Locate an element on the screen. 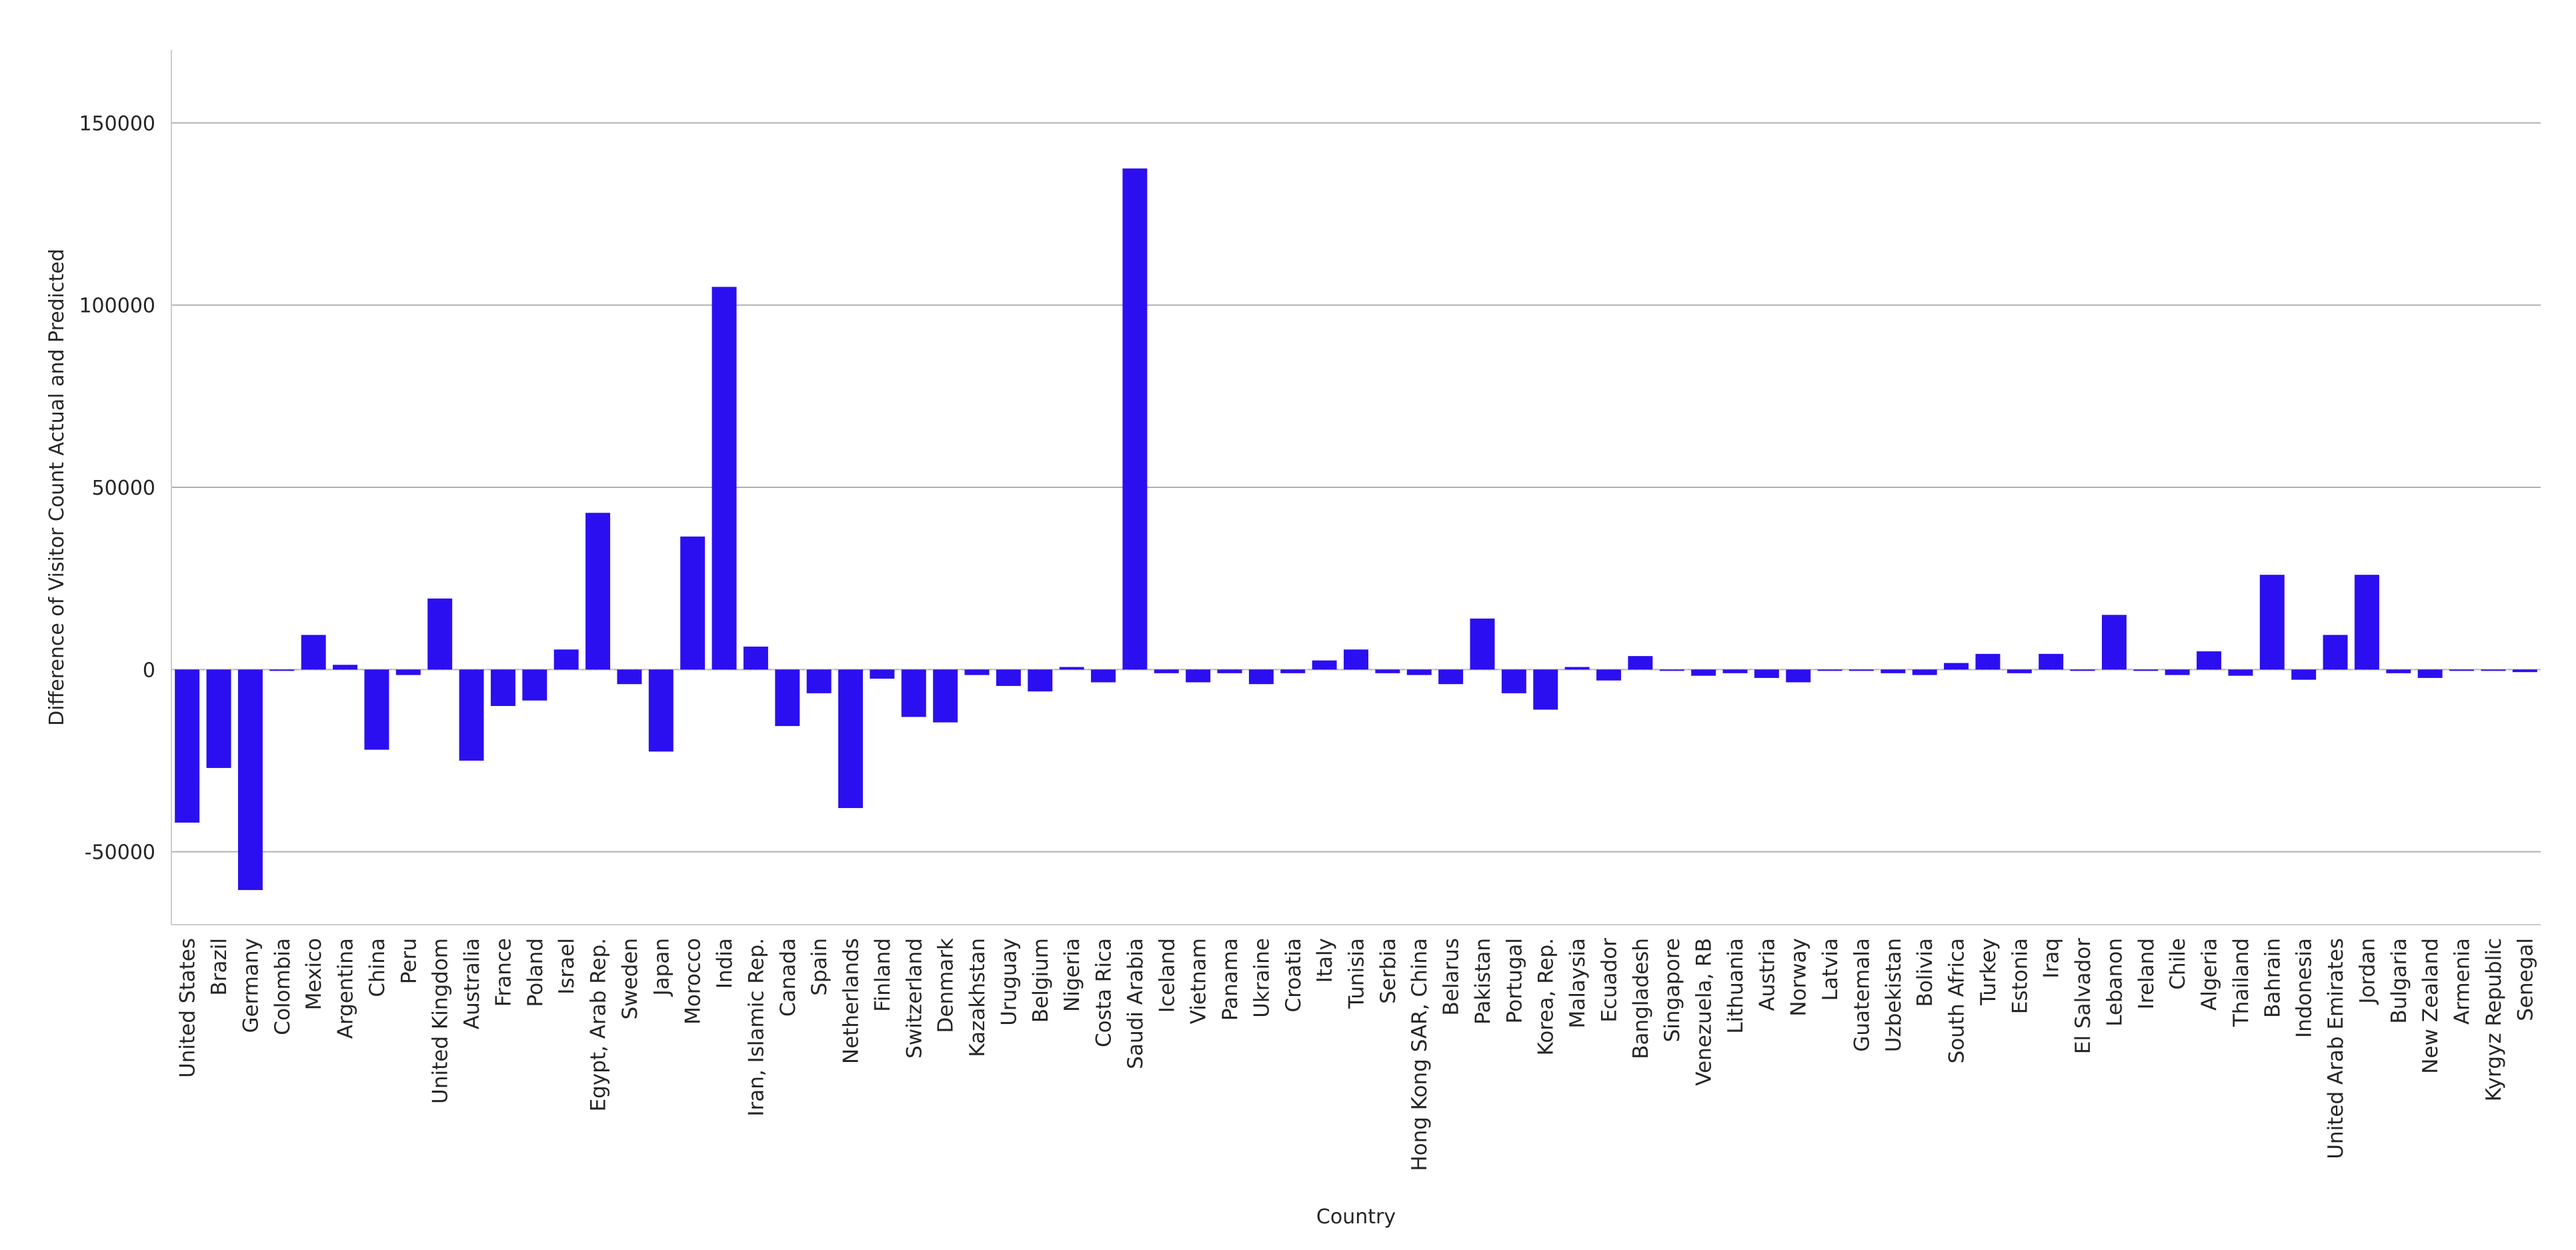 The height and width of the screenshot is (1250, 2576). x-tick-label: Iran, Islamic Rep. is located at coordinates (756, 1027).